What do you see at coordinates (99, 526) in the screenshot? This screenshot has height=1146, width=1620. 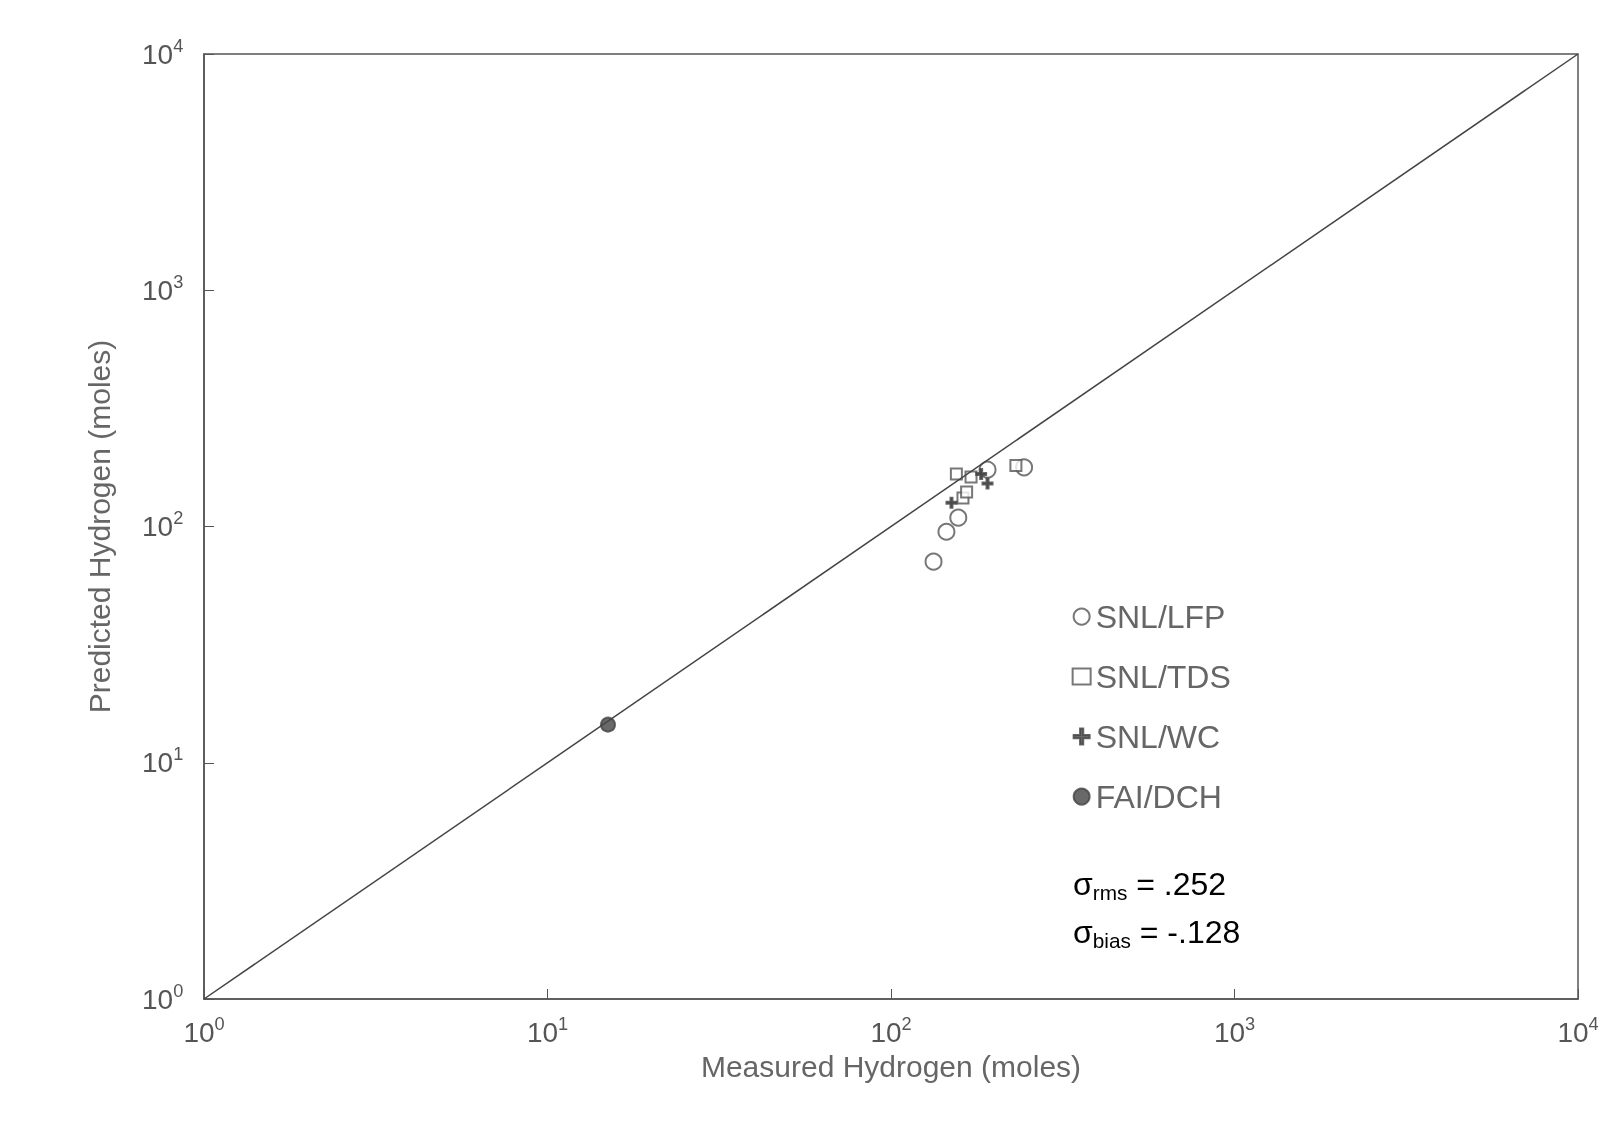 I see `y-axis-title: Predicted Hydrogen (moles)` at bounding box center [99, 526].